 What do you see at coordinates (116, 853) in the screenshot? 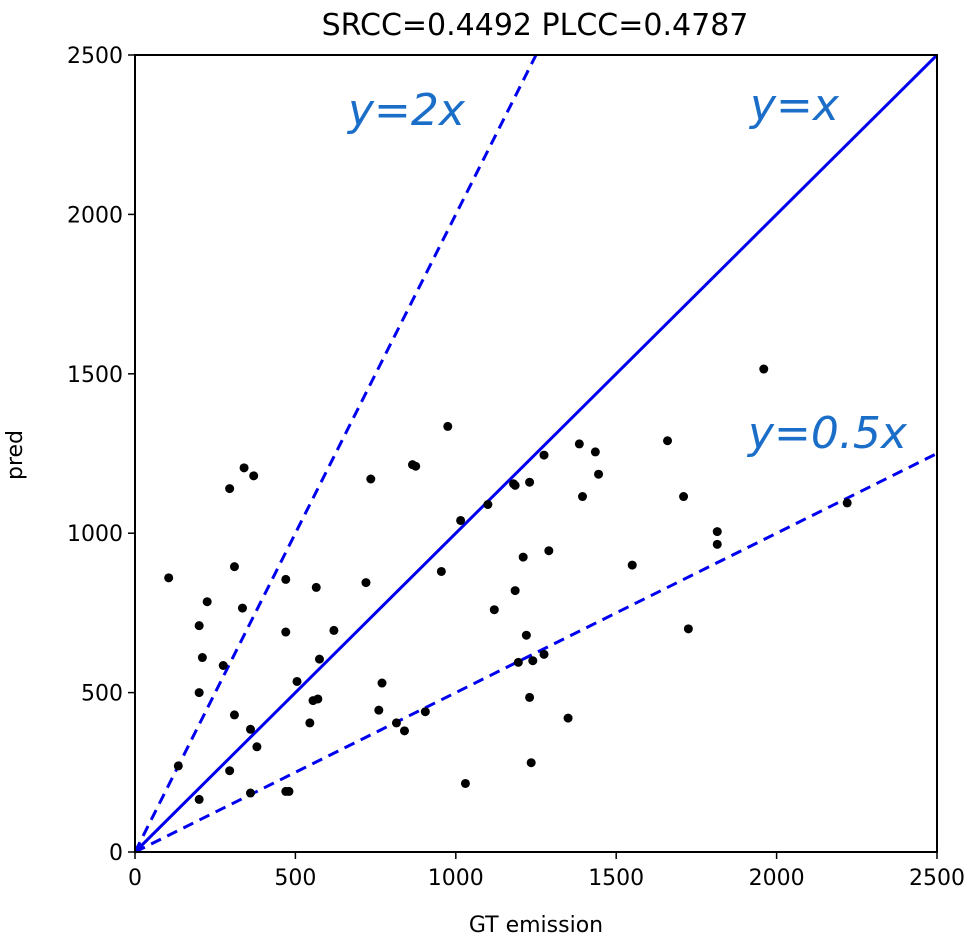
I see `y-tick-label: 0` at bounding box center [116, 853].